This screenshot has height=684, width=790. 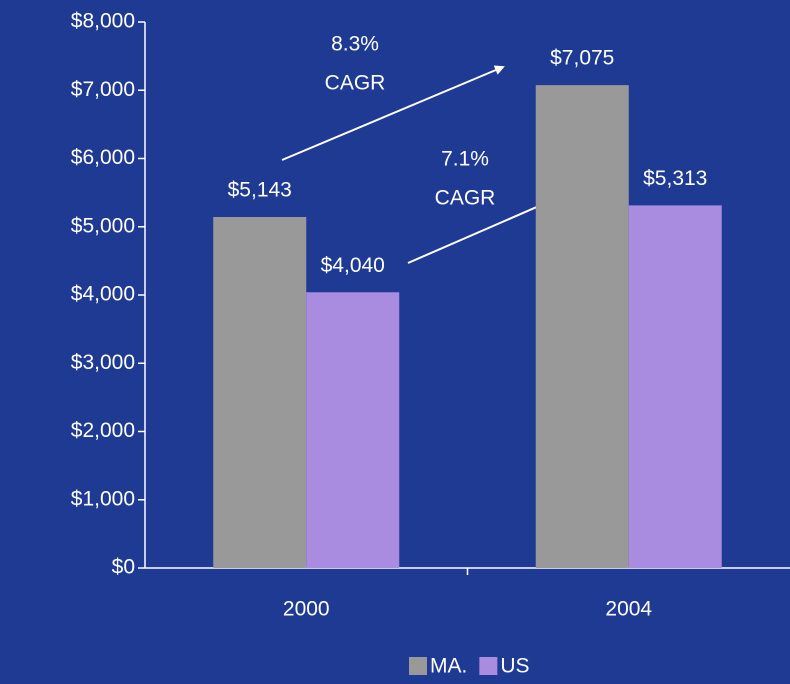 I want to click on value-label: $5,143, so click(x=260, y=190).